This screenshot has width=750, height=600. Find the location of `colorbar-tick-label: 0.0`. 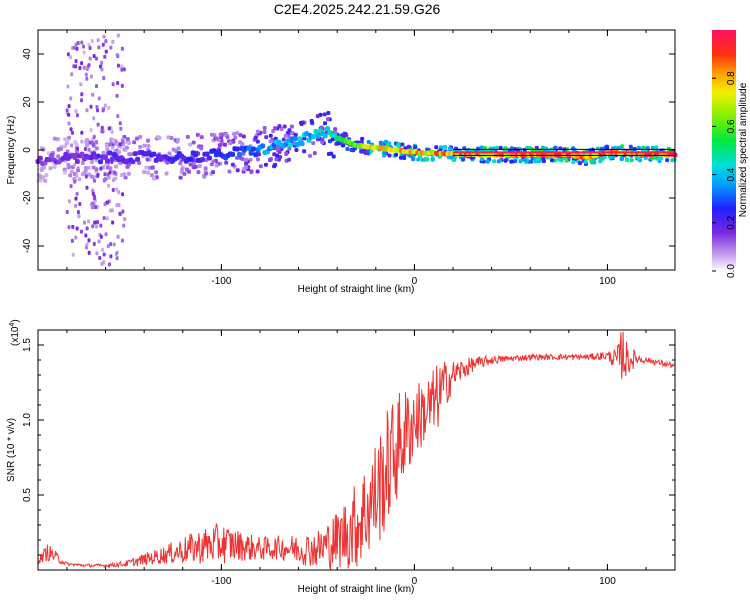

colorbar-tick-label: 0.0 is located at coordinates (731, 271).